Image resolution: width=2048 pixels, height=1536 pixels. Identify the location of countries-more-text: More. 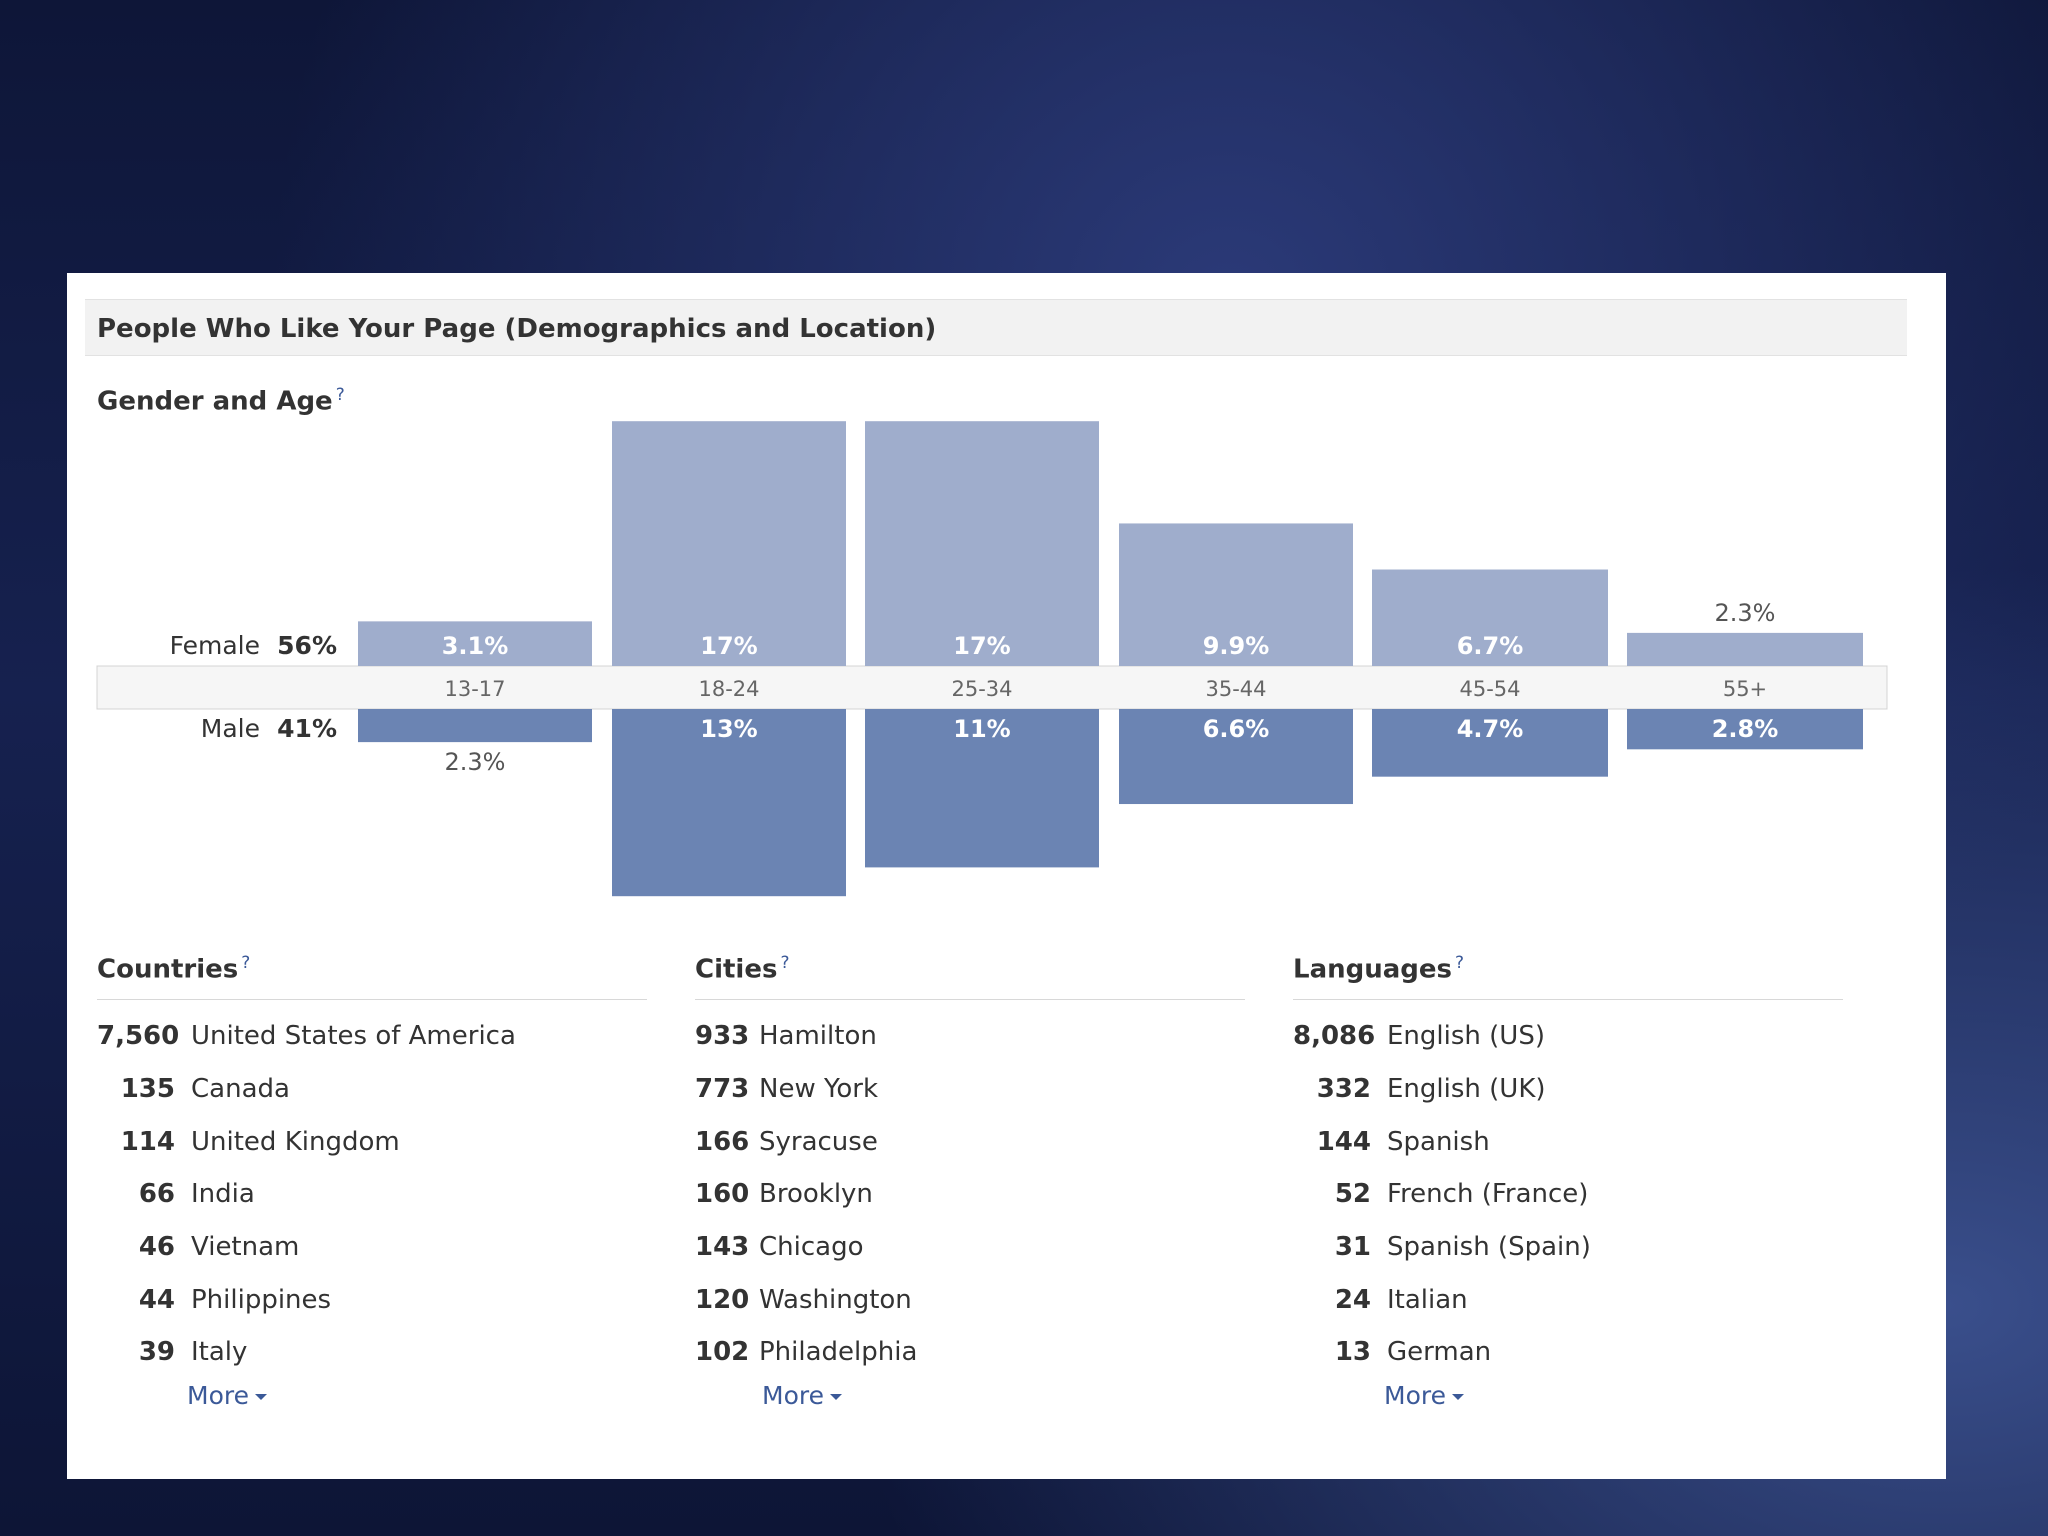
(218, 1395).